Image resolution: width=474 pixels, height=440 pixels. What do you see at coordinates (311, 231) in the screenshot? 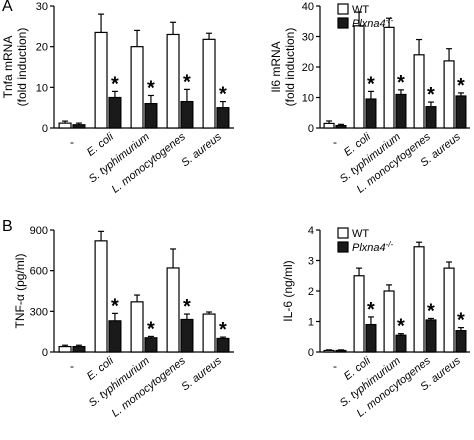
I see `y-tick-label: 4` at bounding box center [311, 231].